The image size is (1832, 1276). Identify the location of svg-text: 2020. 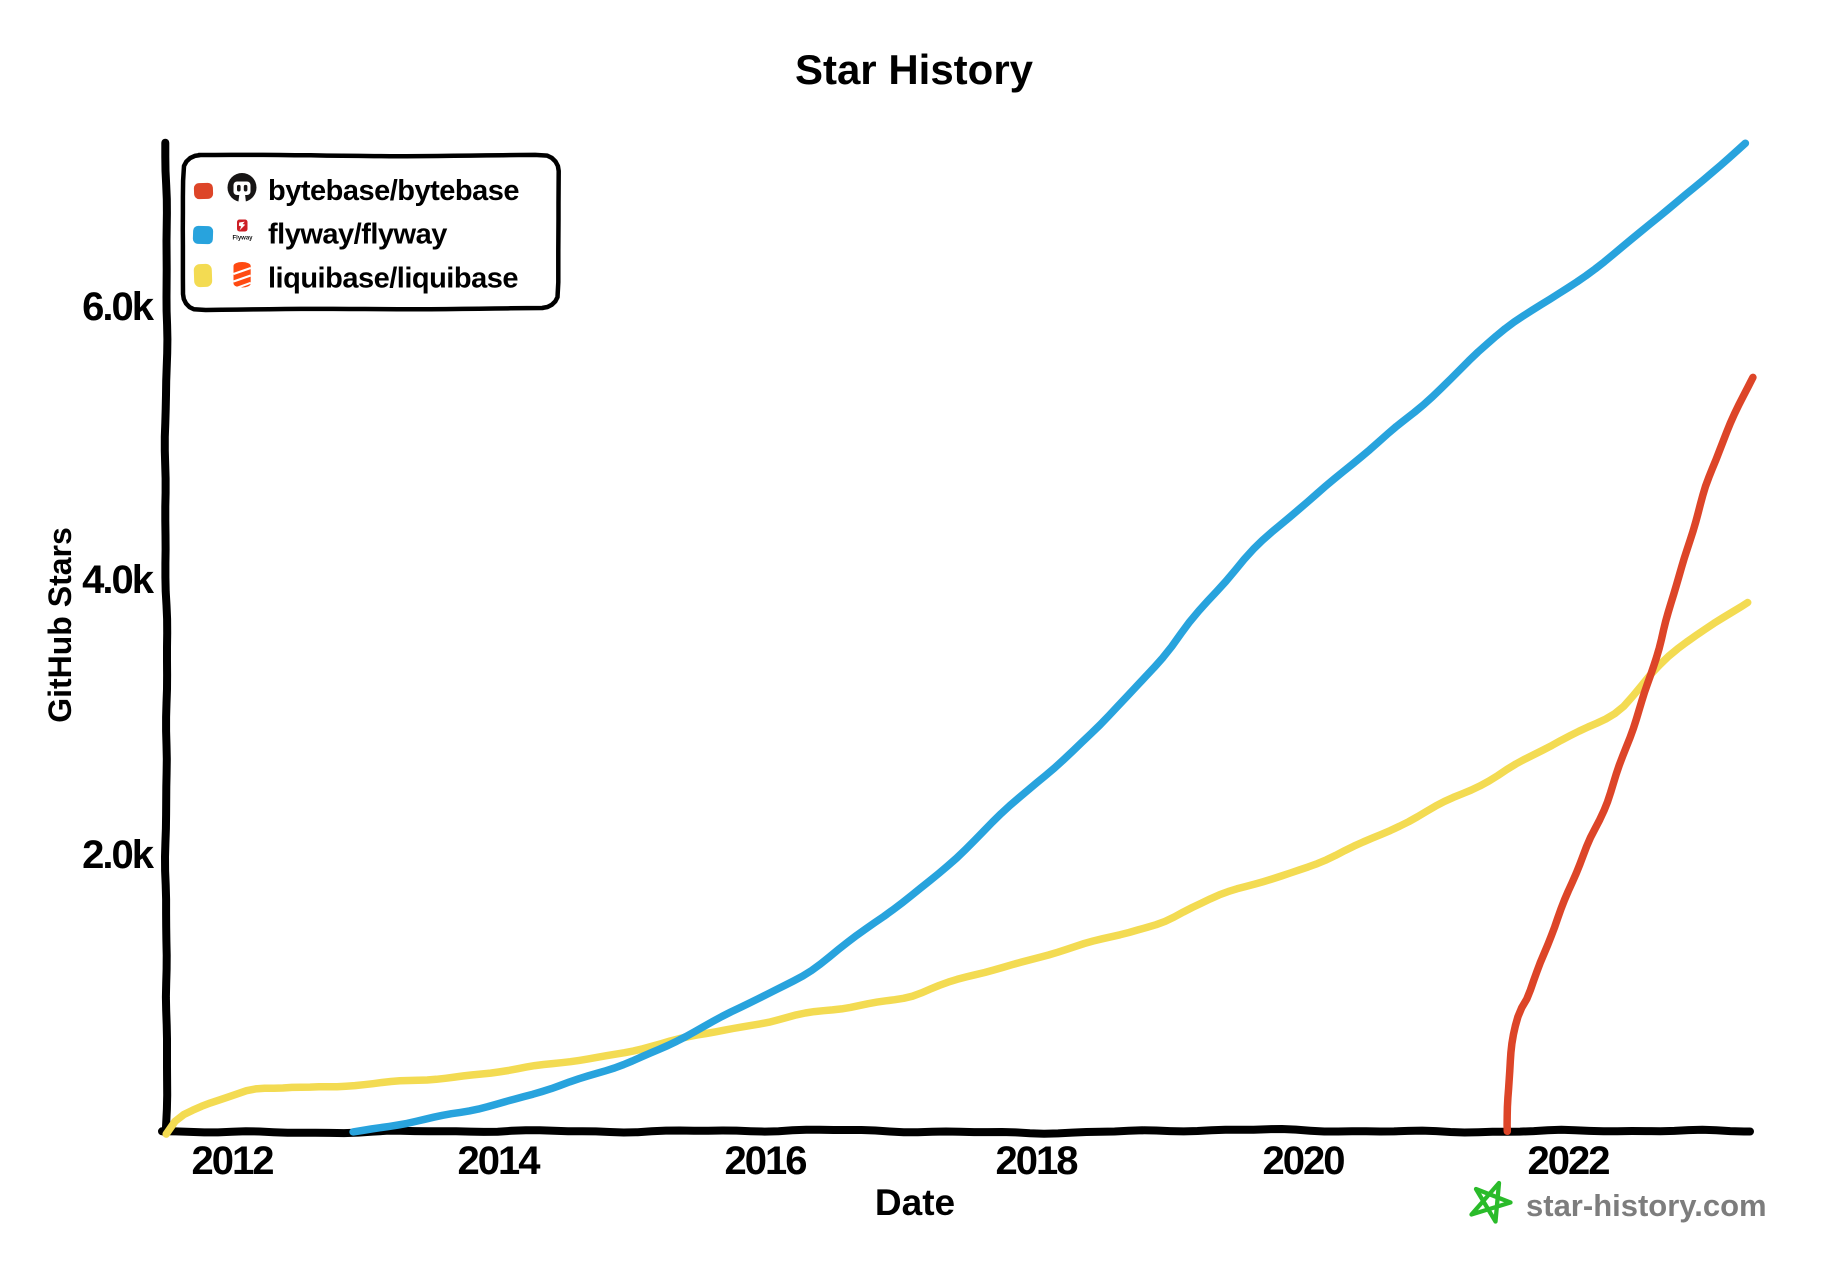
(1304, 1161).